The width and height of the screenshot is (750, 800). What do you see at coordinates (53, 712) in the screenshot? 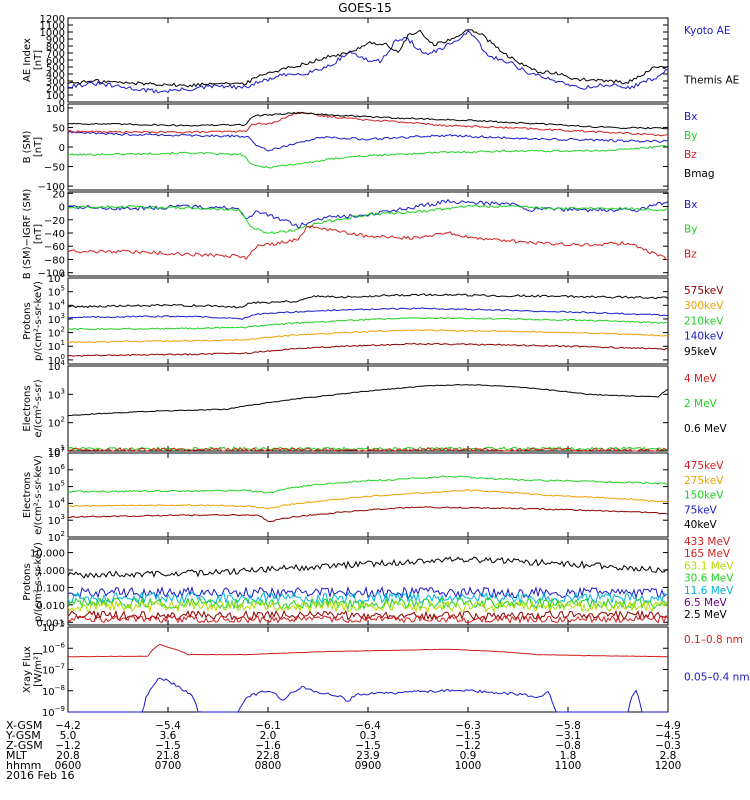
I see `y-tick-label: 10⁻⁹` at bounding box center [53, 712].